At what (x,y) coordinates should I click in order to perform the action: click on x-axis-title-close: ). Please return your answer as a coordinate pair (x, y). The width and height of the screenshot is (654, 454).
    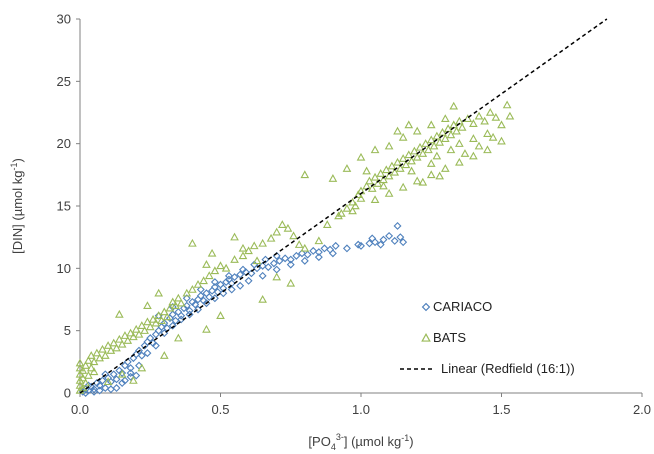
    Looking at the image, I should click on (411, 441).